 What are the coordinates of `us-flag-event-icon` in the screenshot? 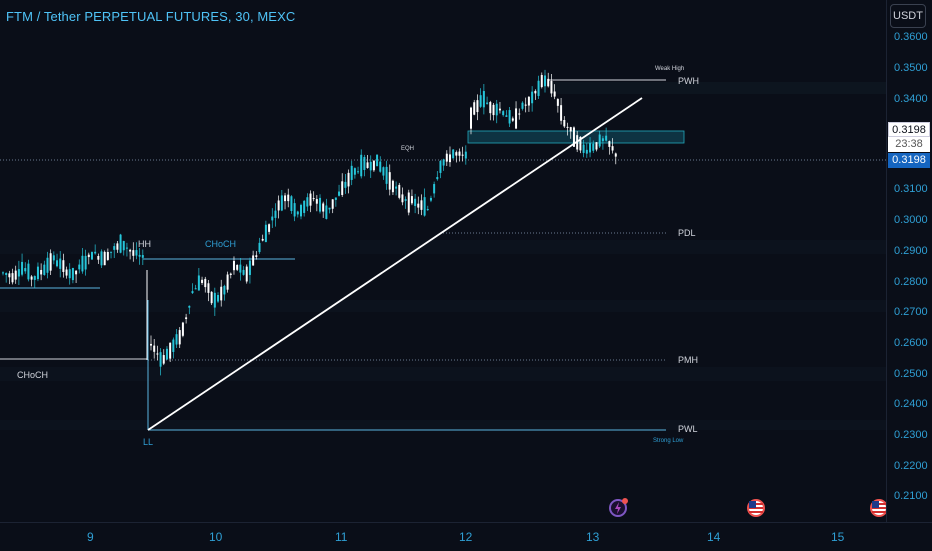 It's located at (756, 508).